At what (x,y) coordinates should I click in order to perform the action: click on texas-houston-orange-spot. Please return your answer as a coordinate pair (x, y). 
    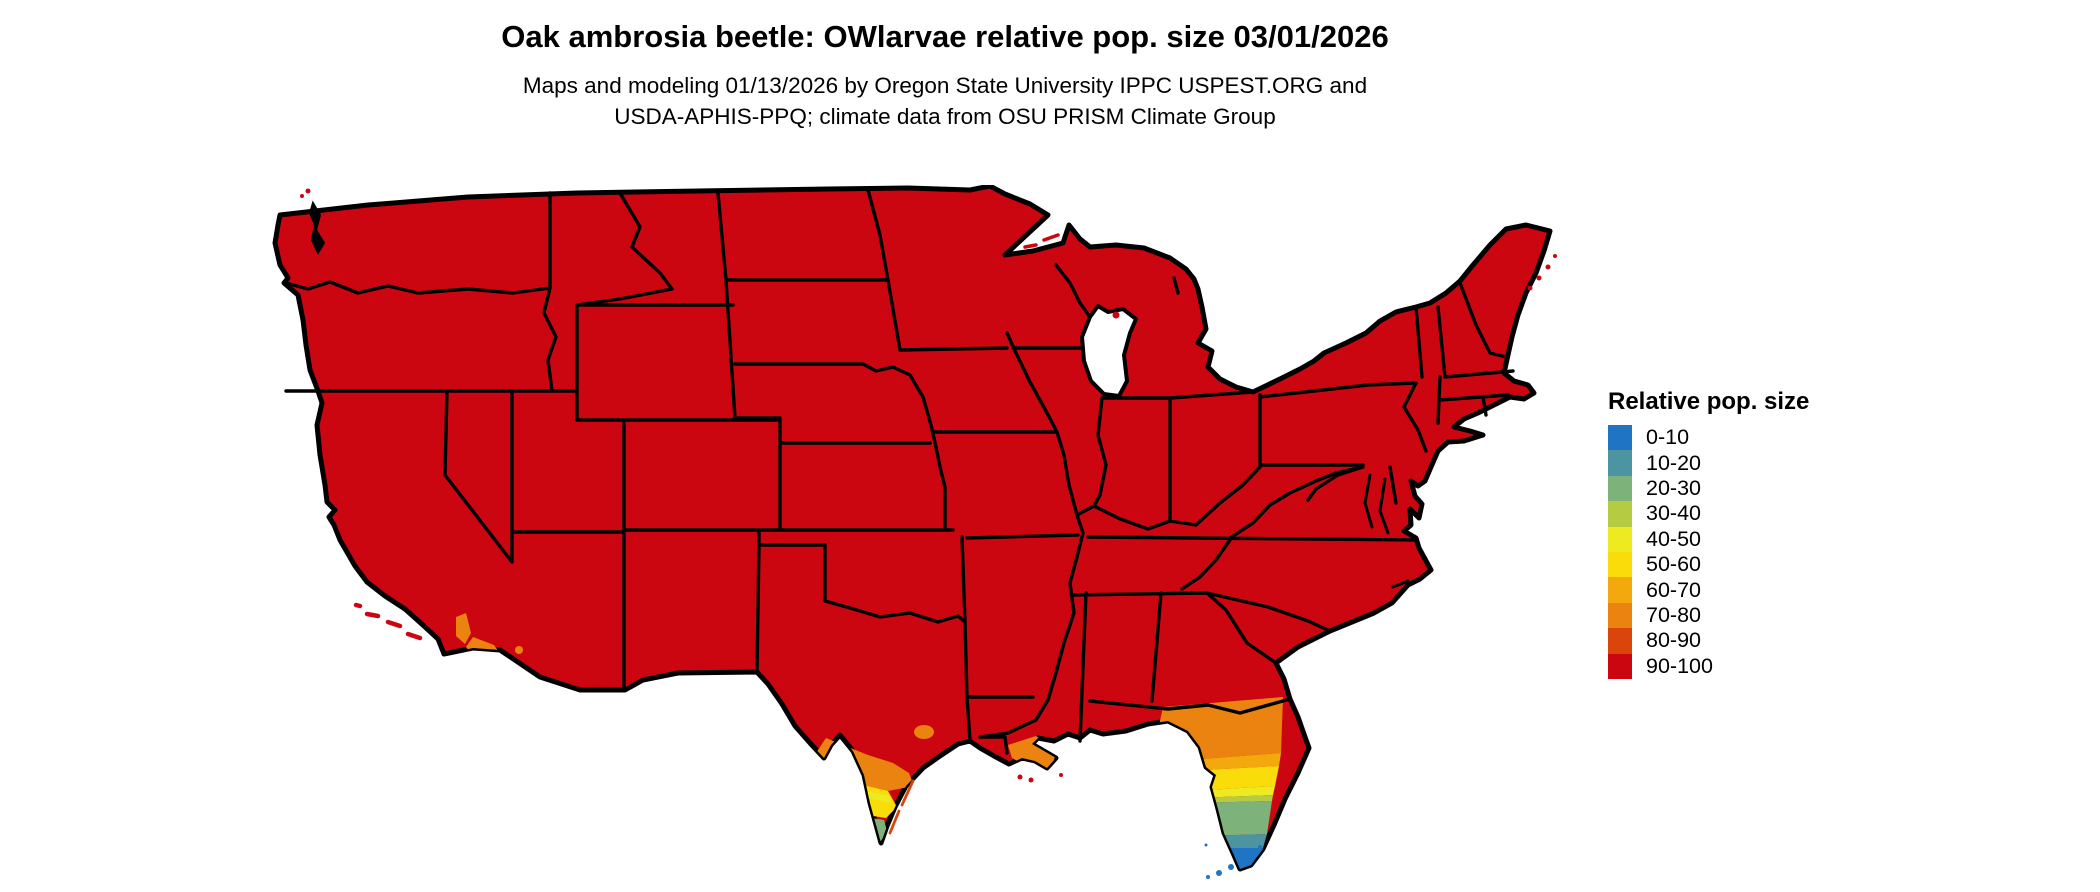
    Looking at the image, I should click on (924, 732).